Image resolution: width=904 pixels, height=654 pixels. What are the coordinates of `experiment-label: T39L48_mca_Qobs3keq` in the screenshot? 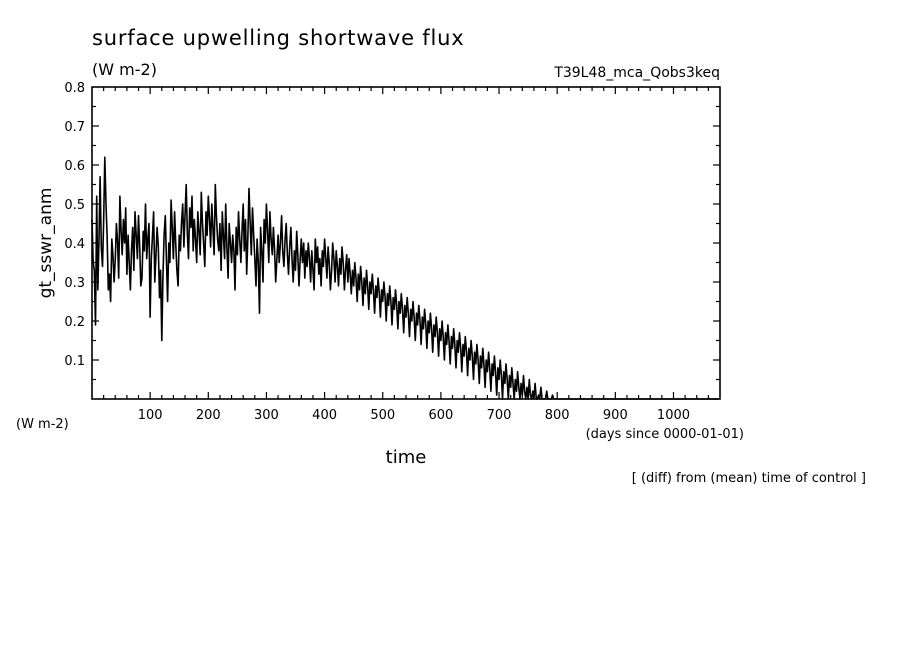 It's located at (636, 73).